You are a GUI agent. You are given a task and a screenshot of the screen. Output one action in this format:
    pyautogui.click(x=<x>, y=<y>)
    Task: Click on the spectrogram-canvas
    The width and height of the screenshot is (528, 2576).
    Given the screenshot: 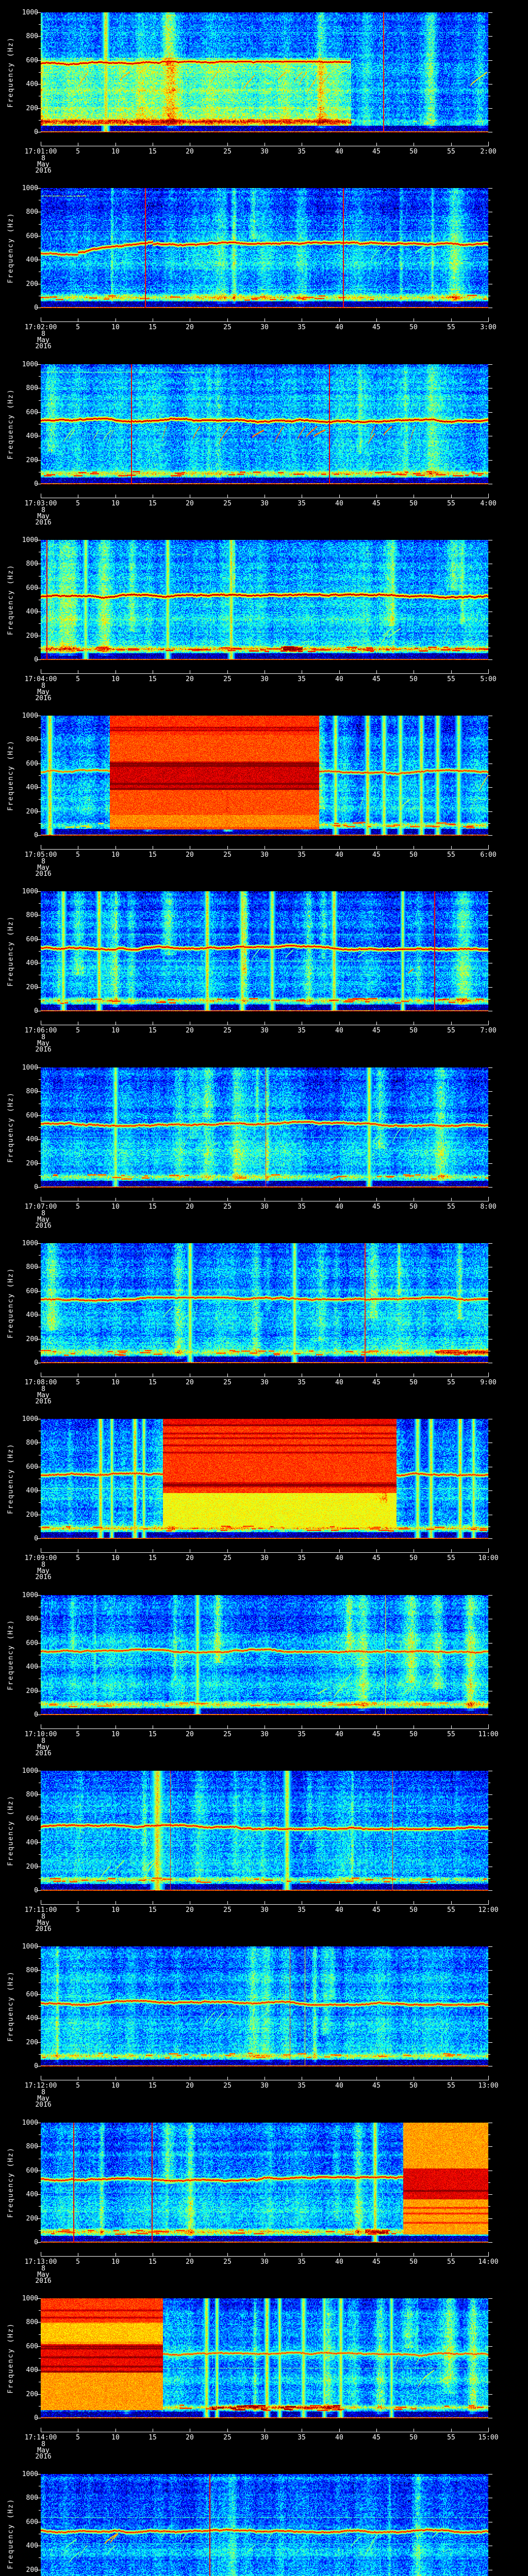 What is the action you would take?
    pyautogui.click(x=264, y=1479)
    